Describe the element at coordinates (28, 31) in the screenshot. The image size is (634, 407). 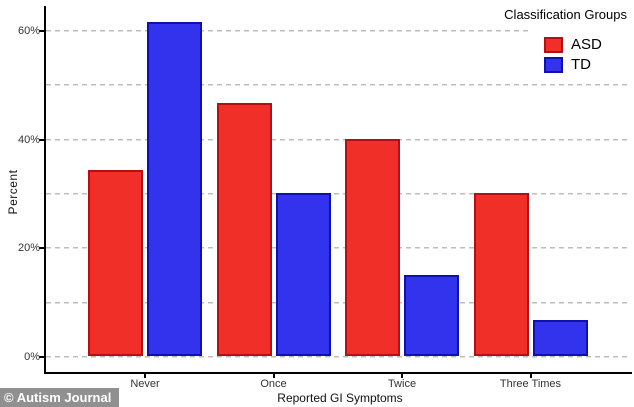
I see `y-tick-label-60: 60%` at that location.